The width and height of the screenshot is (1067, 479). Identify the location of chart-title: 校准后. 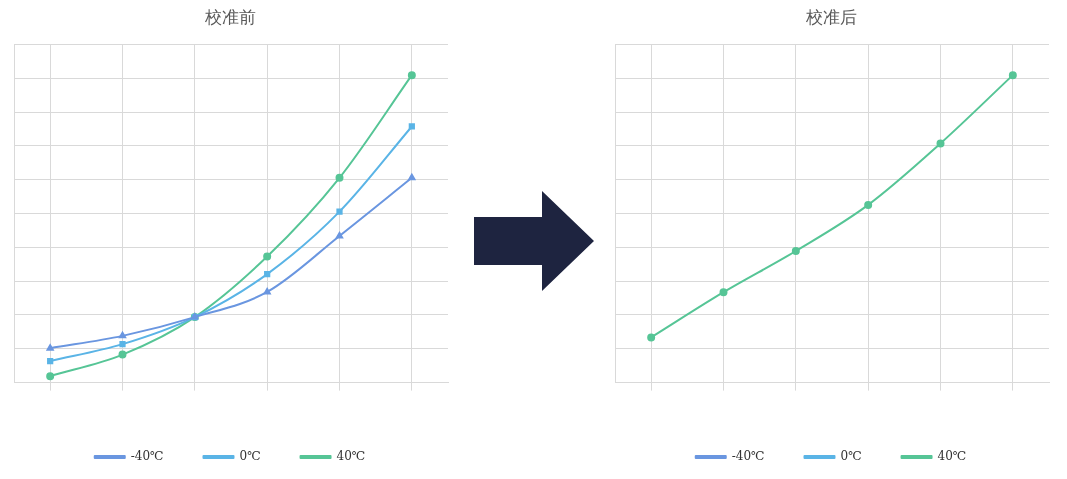
(830, 16).